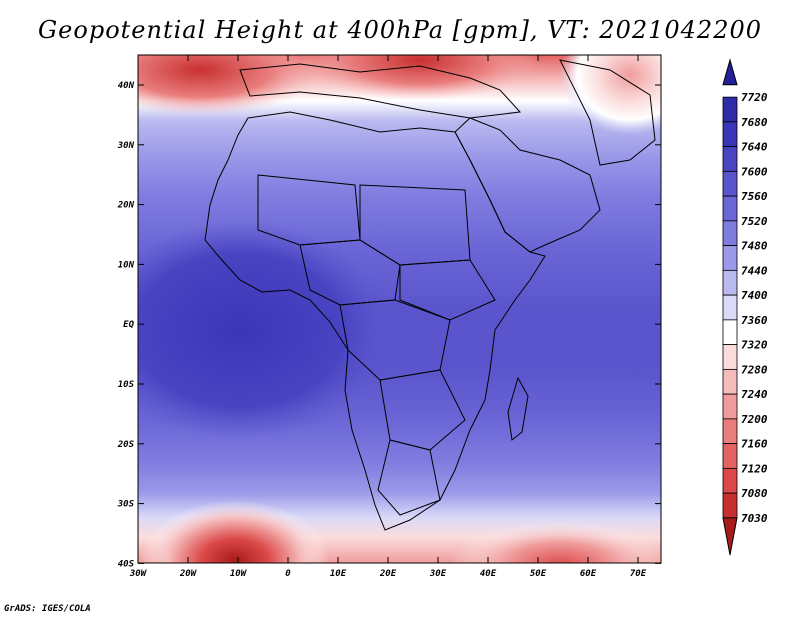 This screenshot has height=618, width=800. Describe the element at coordinates (754, 246) in the screenshot. I see `colorbar-label: 7480` at that location.